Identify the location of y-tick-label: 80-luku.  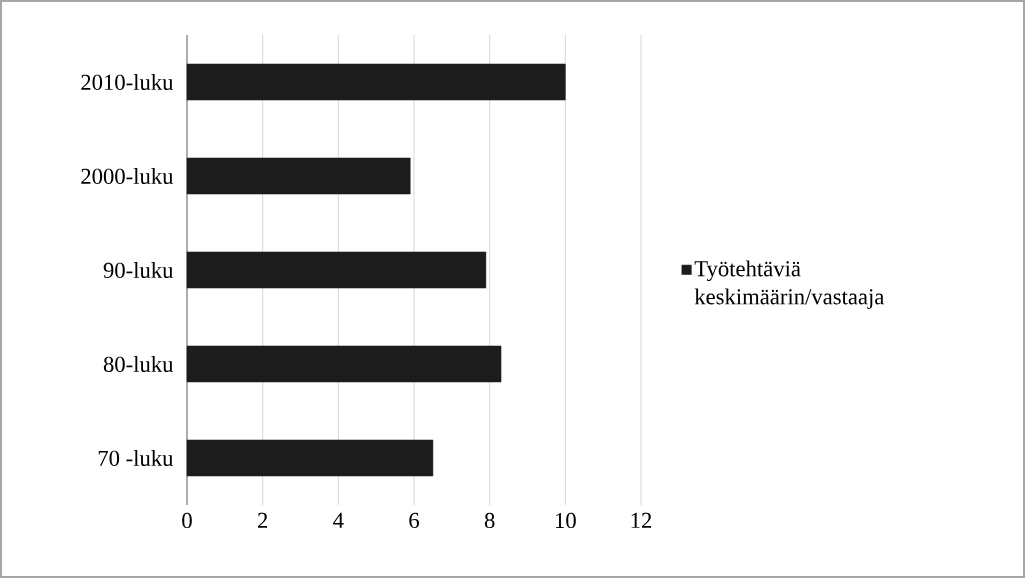
(138, 364).